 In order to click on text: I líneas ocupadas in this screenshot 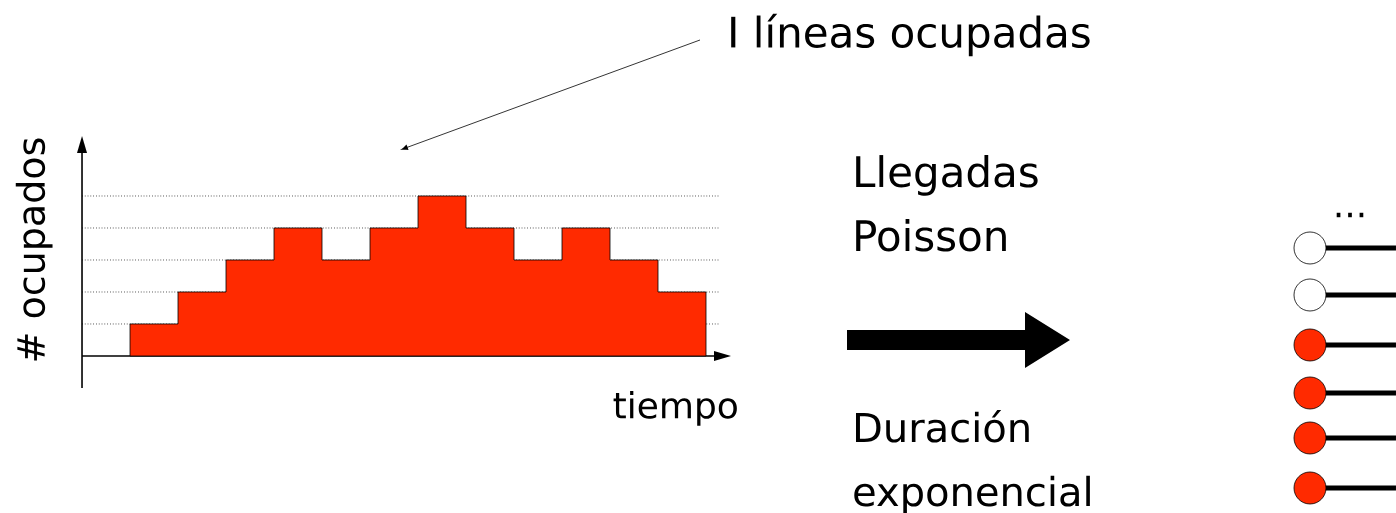, I will do `click(910, 35)`.